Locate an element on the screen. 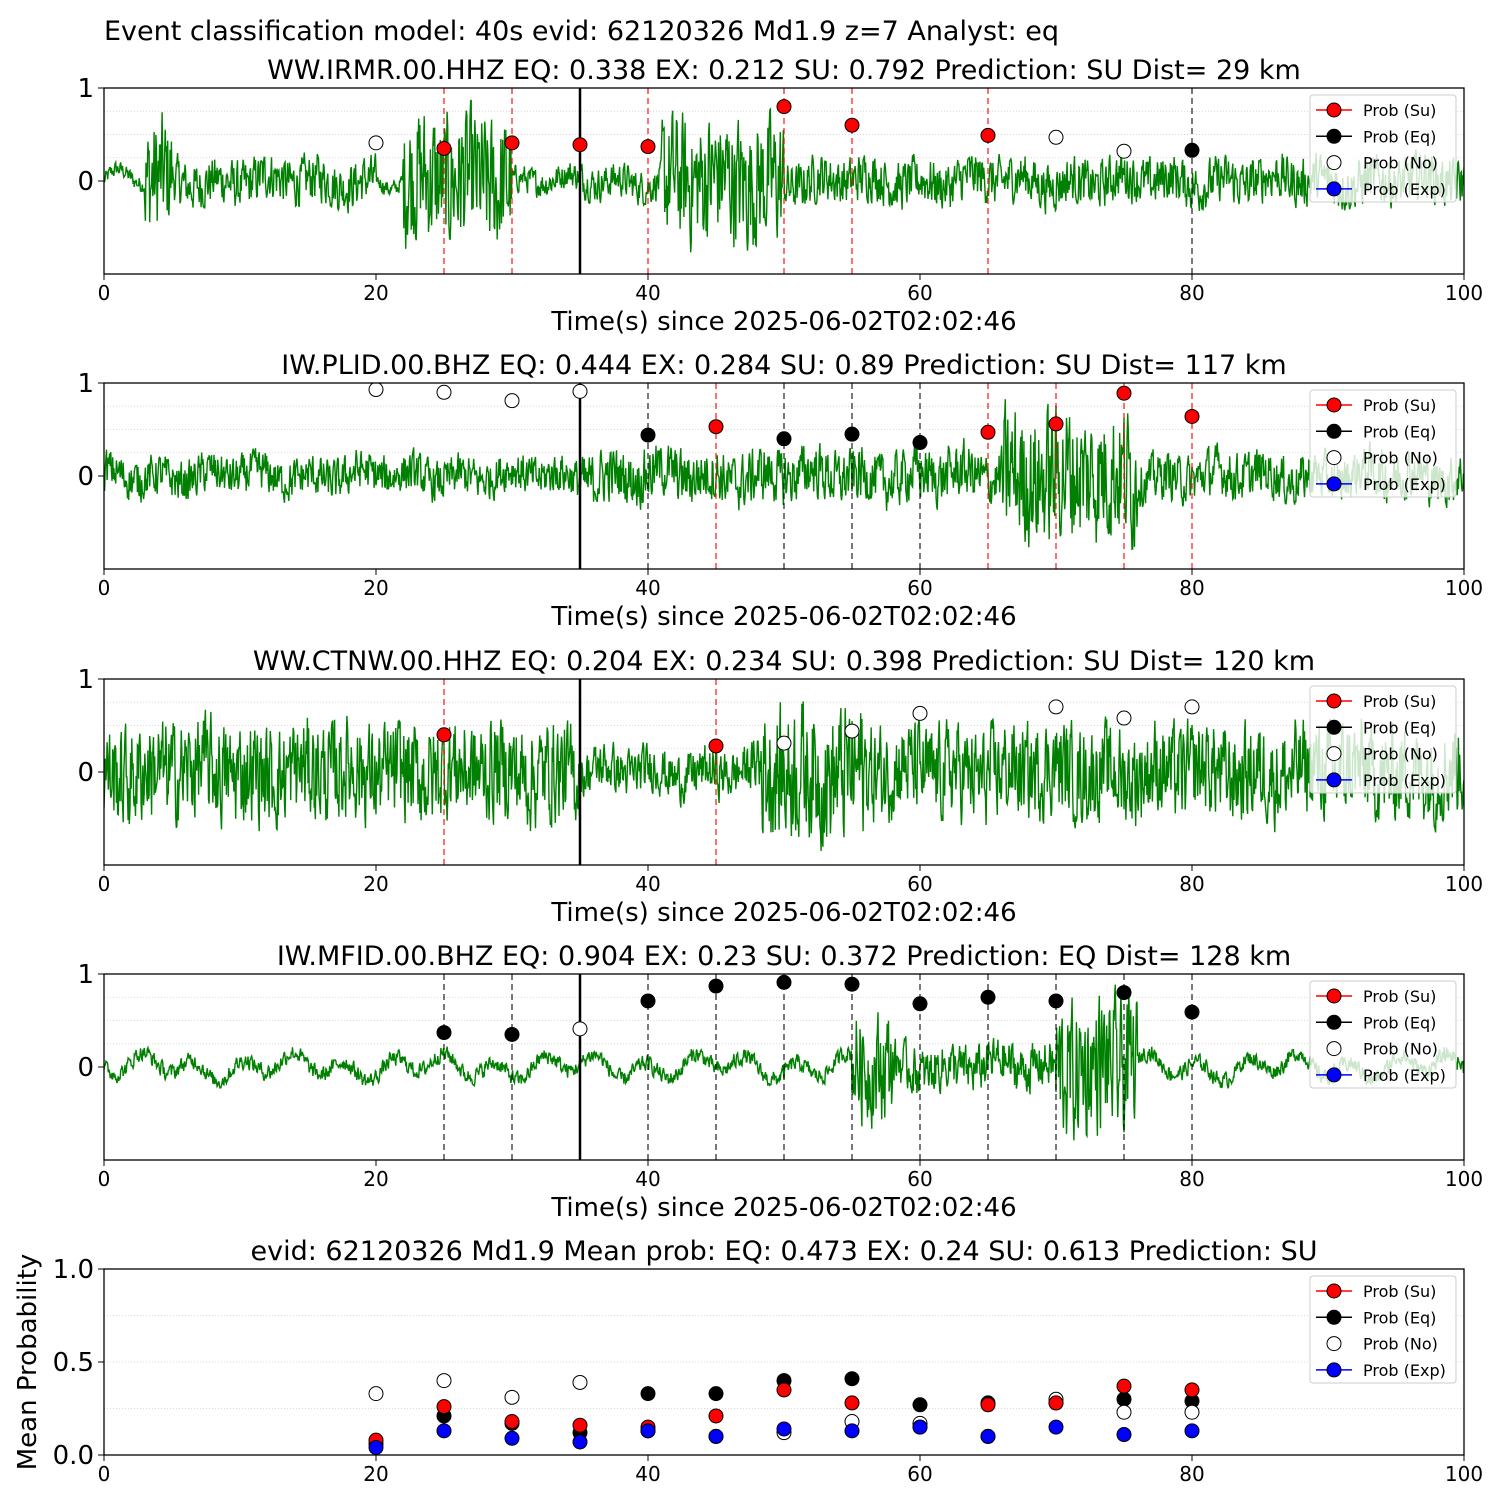 The width and height of the screenshot is (1500, 1500). x-tick-label: 20 is located at coordinates (375, 293).